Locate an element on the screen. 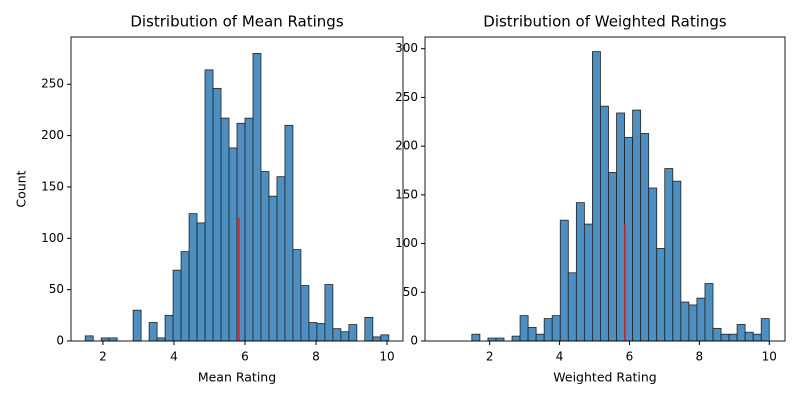 The image size is (800, 400). y-axis-label: Count is located at coordinates (21, 188).